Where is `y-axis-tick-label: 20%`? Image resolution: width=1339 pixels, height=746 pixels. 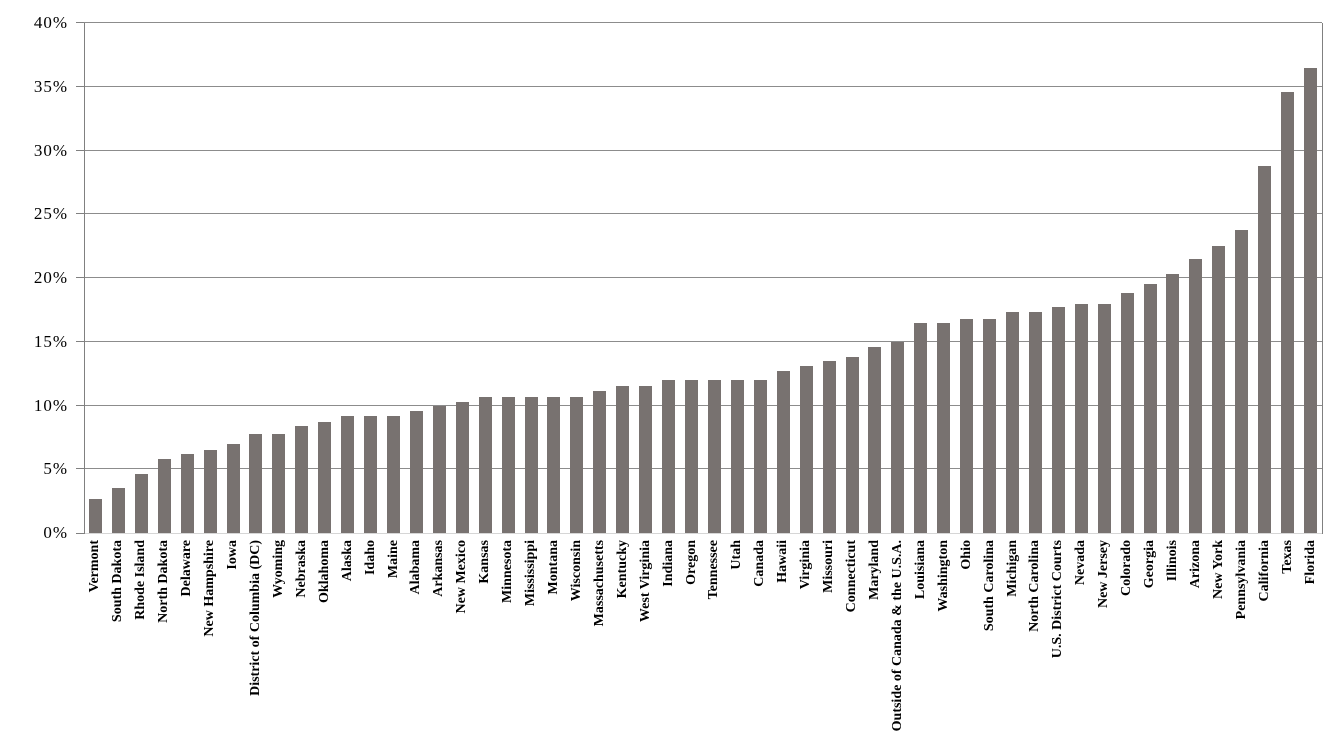
y-axis-tick-label: 20% is located at coordinates (50, 277).